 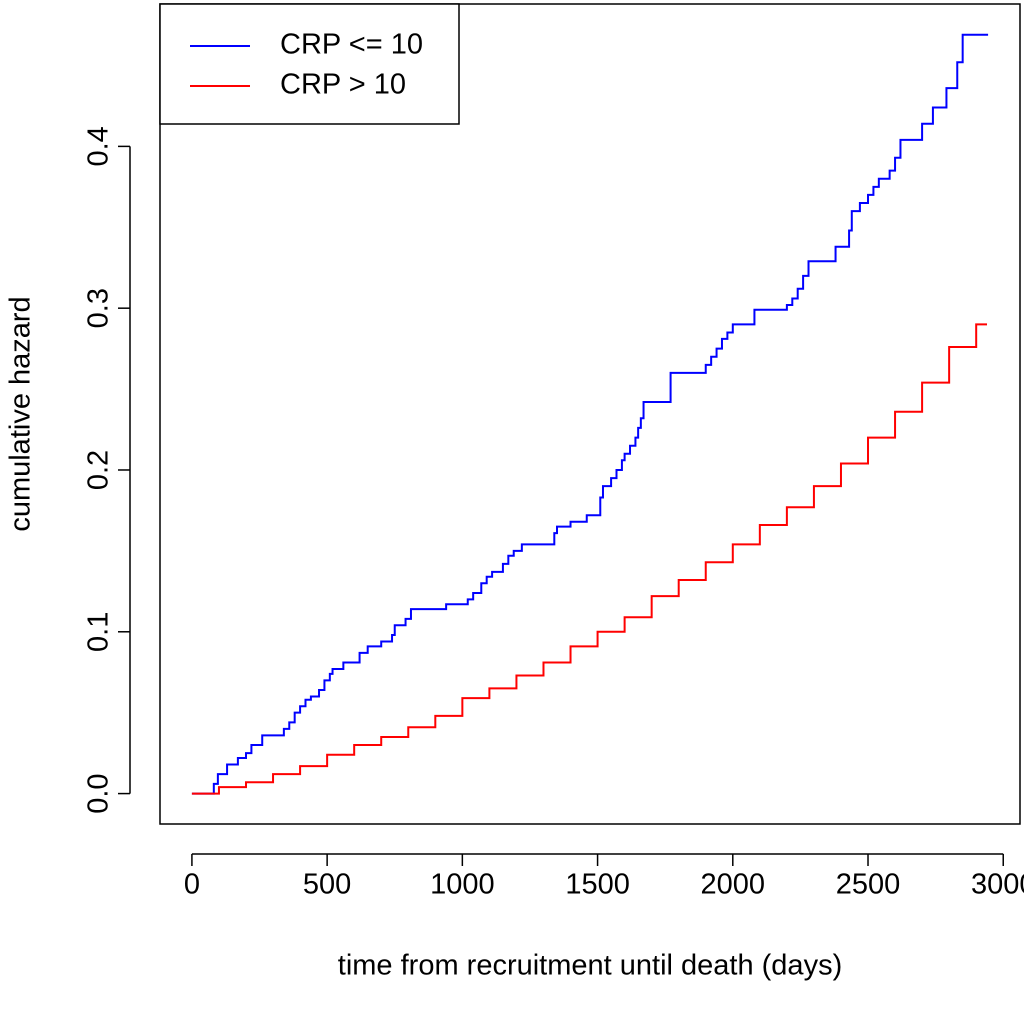 What do you see at coordinates (99, 793) in the screenshot?
I see `y-tick-label: 0.0` at bounding box center [99, 793].